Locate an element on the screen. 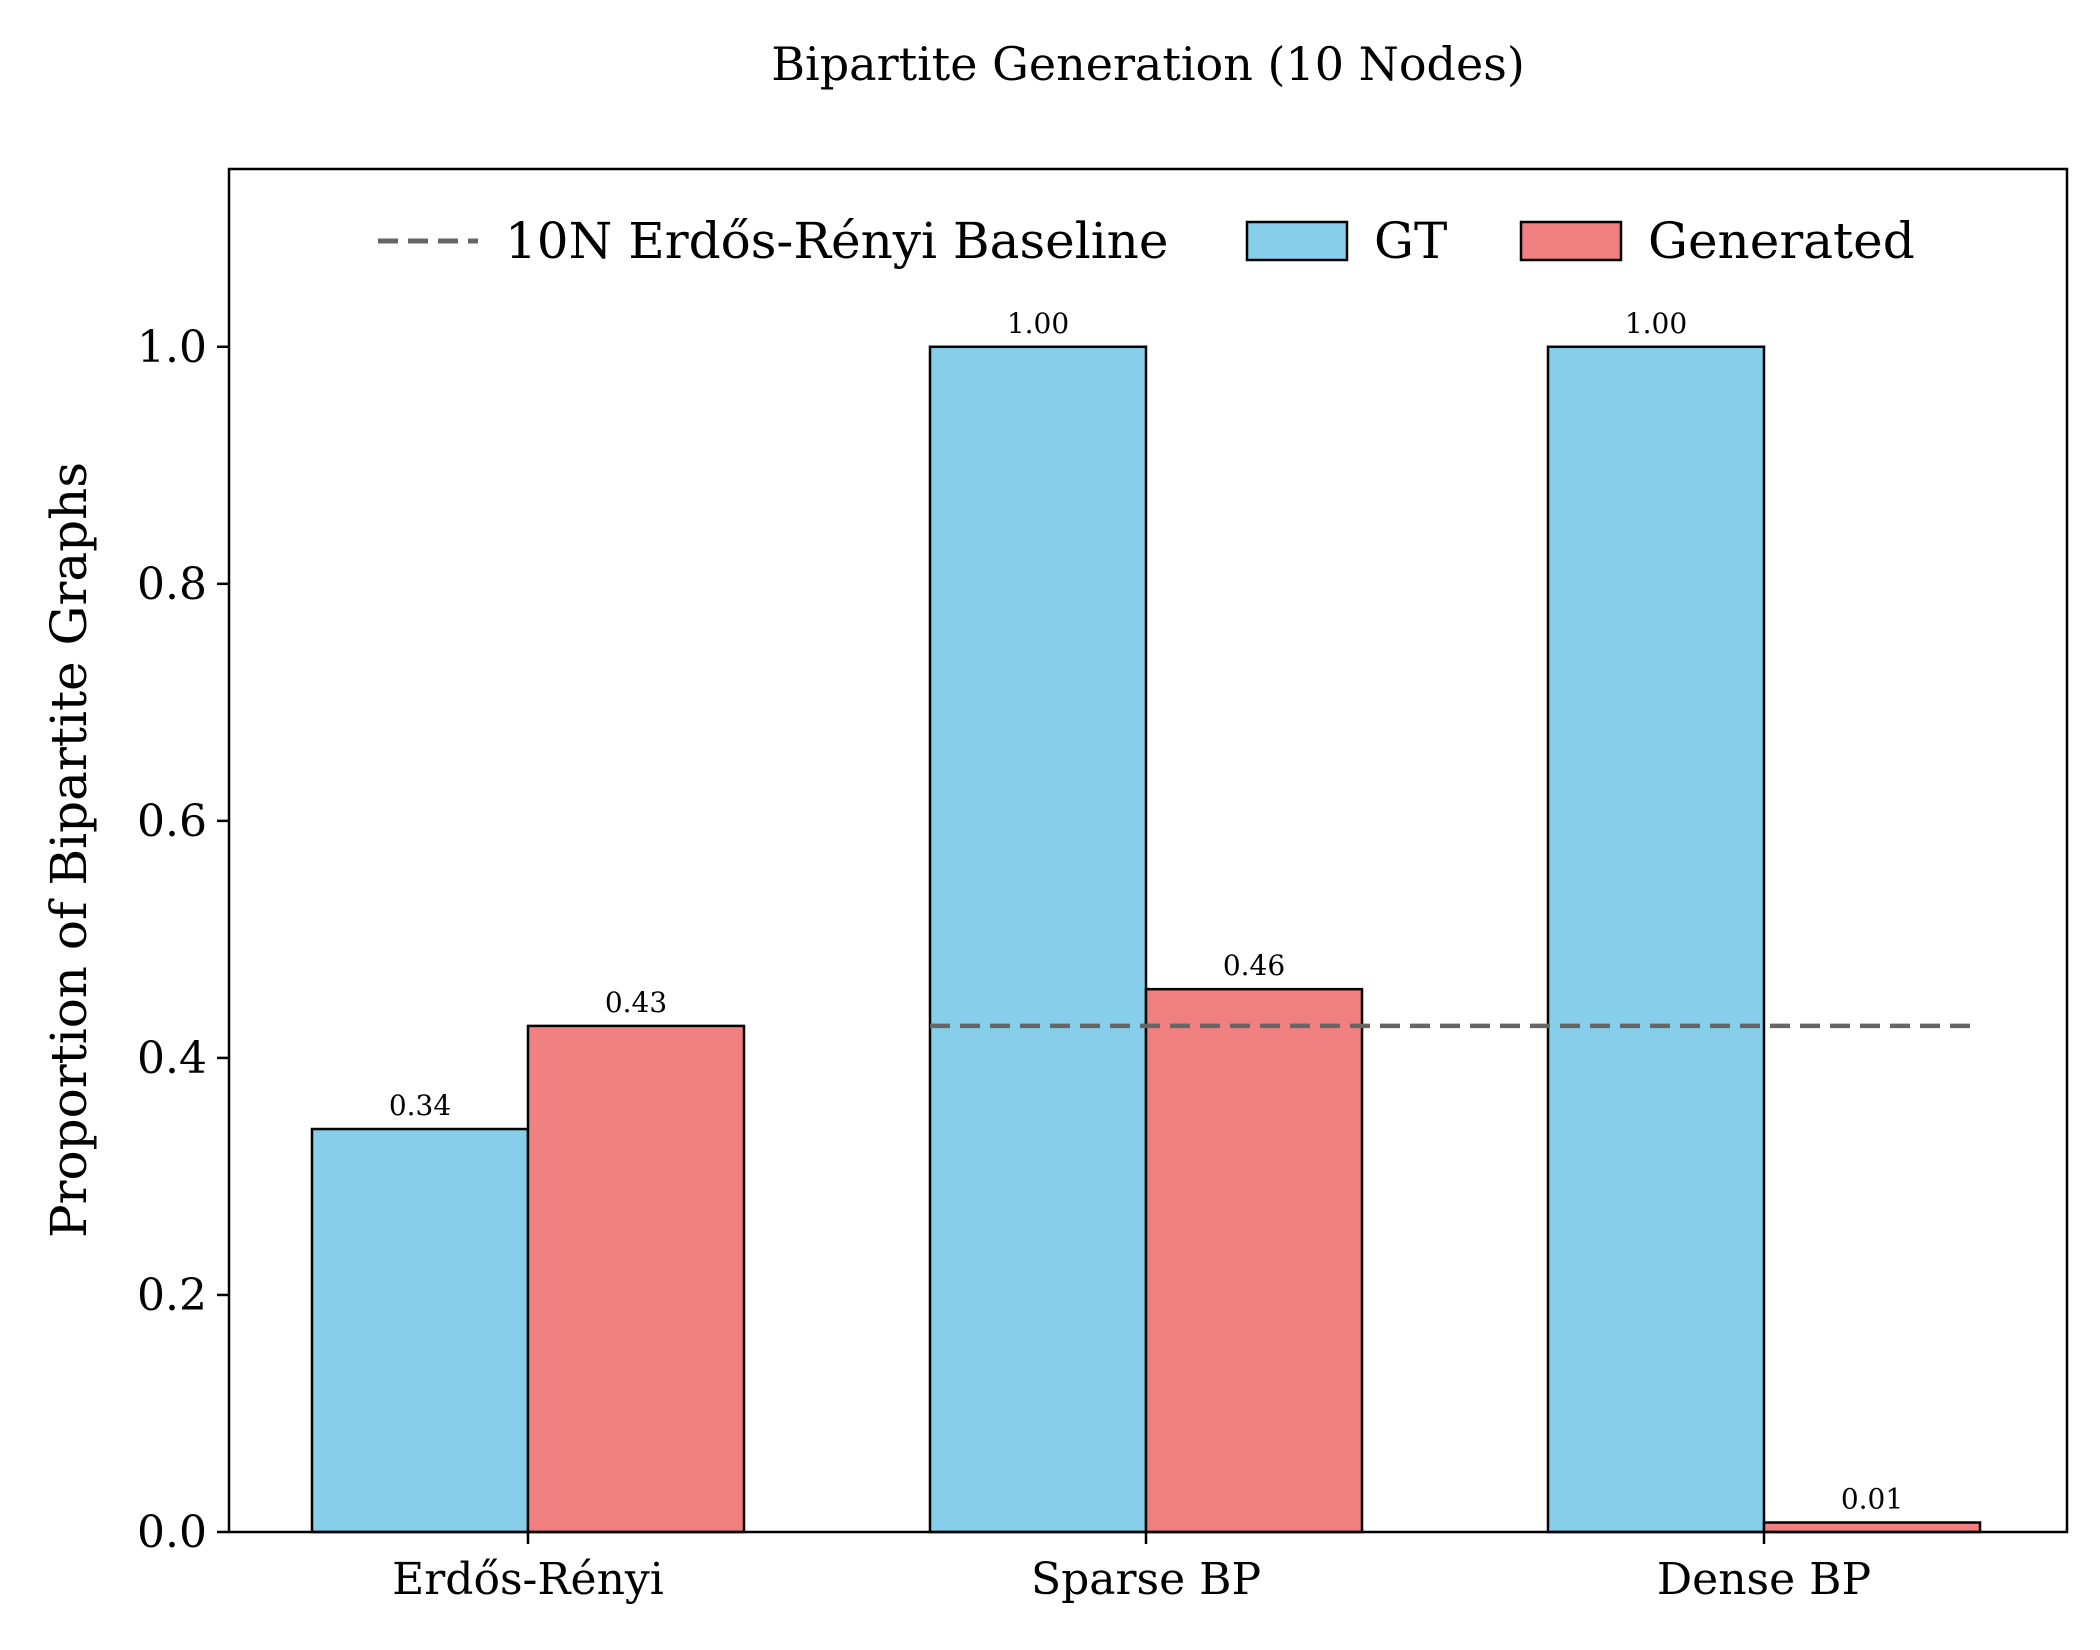 This screenshot has width=2100, height=1650. y-tick-label: 0.8 is located at coordinates (172, 584).